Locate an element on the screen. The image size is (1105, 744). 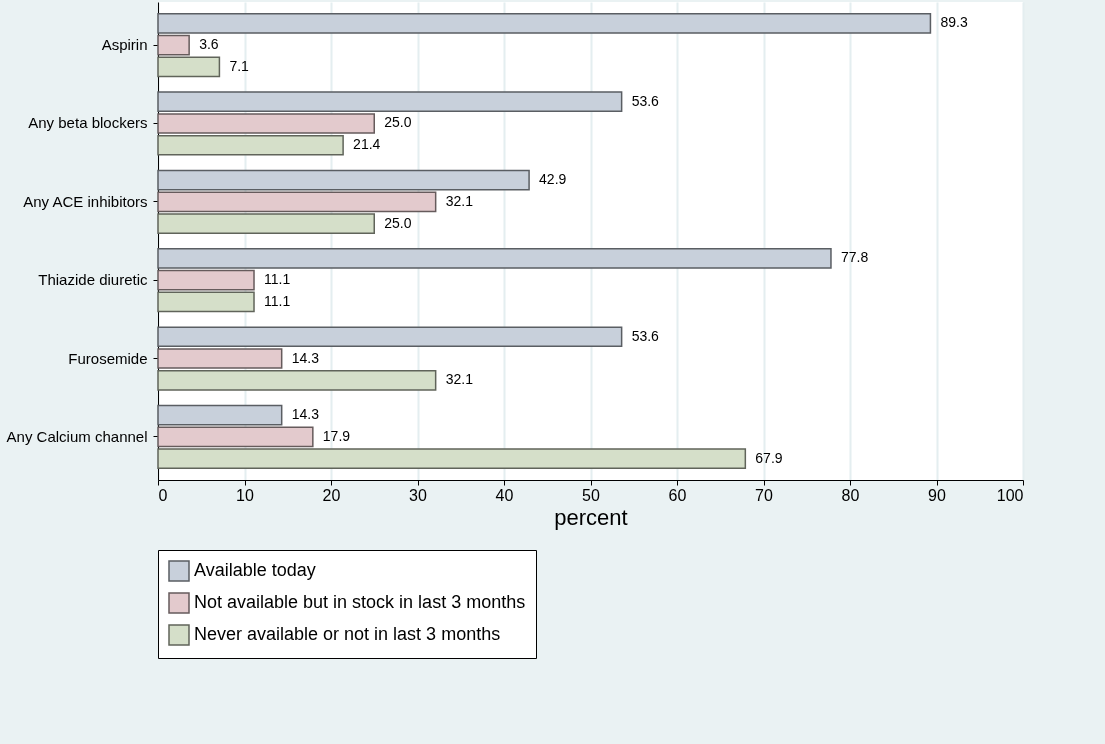
y-tick-label: Aspirin is located at coordinates (124, 45).